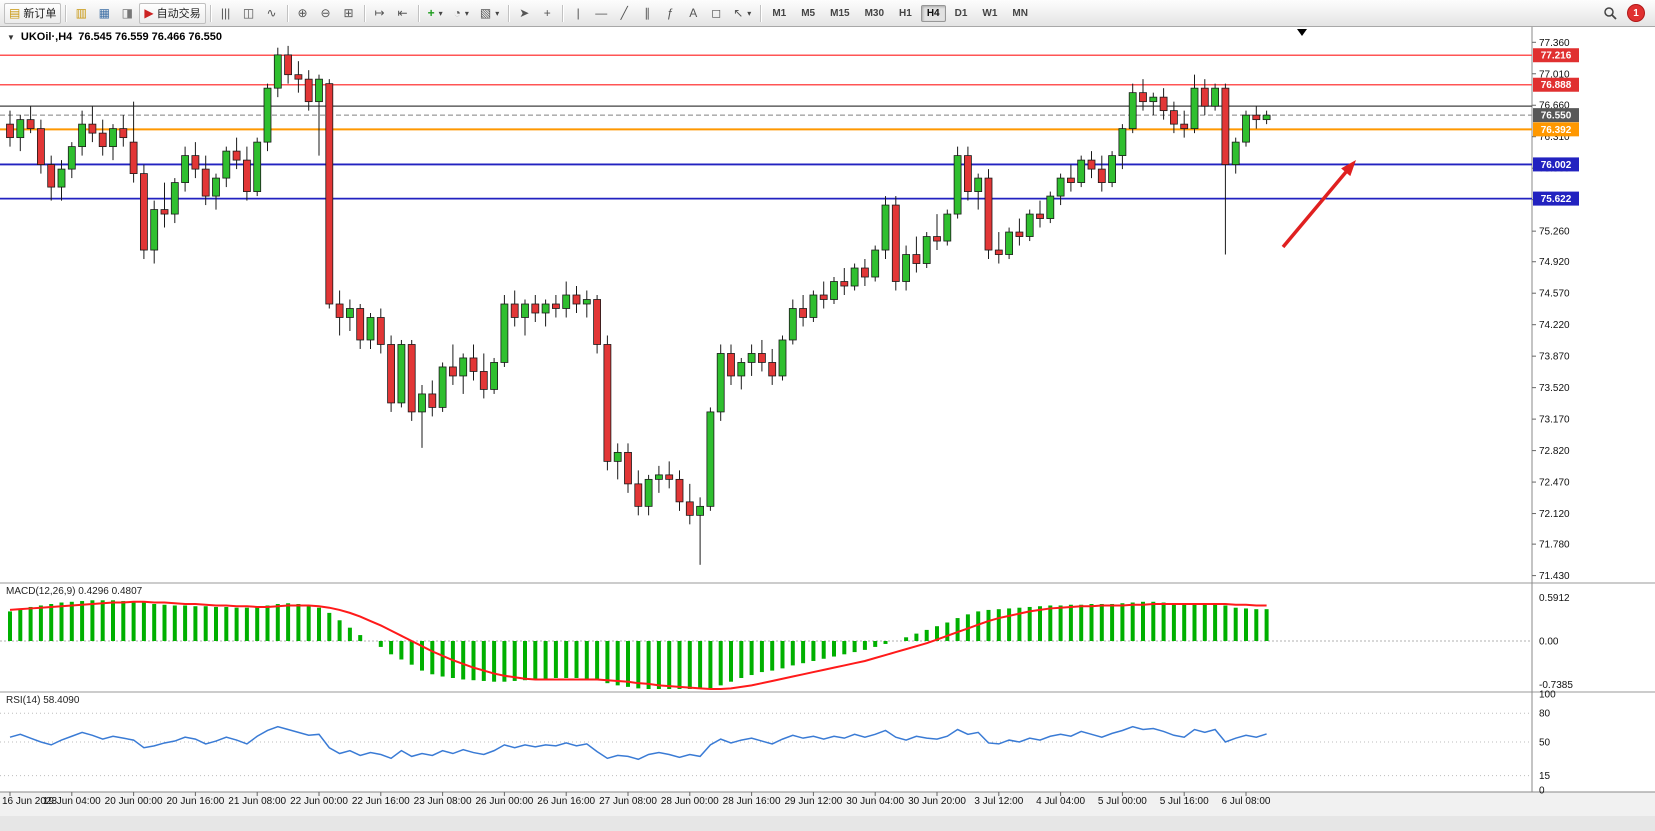 The width and height of the screenshot is (1655, 831). I want to click on timeframe-m30-button: M30, so click(874, 13).